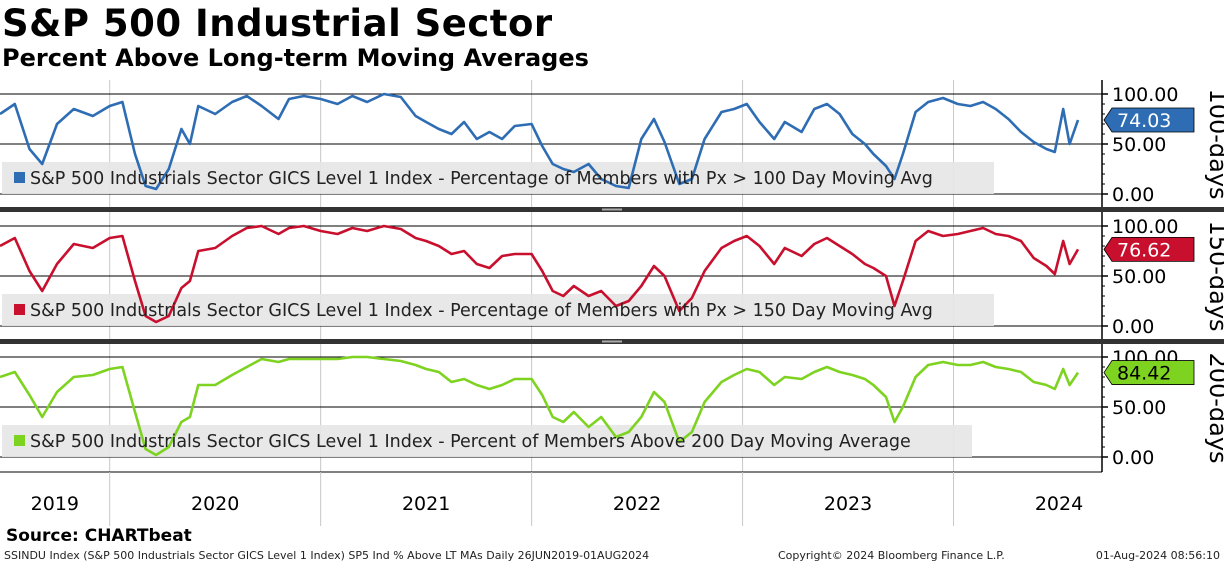 The image size is (1224, 566). Describe the element at coordinates (426, 504) in the screenshot. I see `x-tick-label: 2021` at that location.